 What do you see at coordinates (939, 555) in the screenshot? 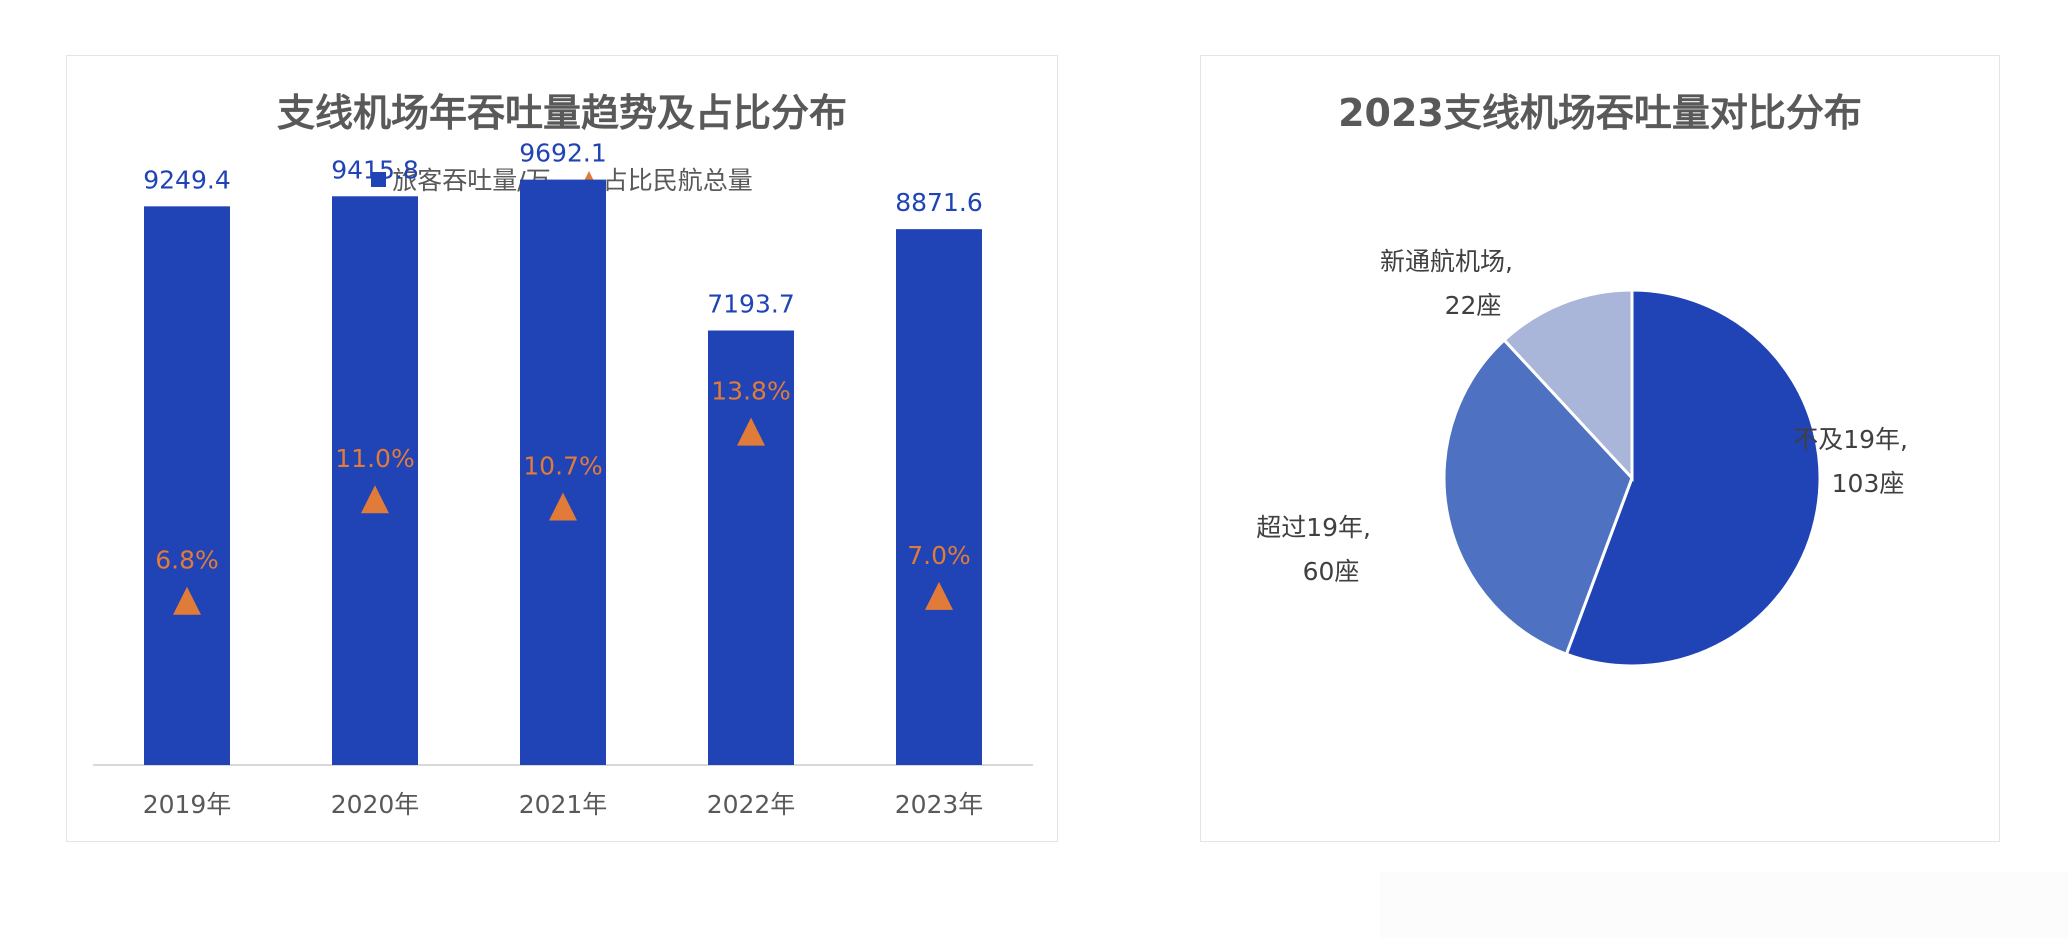
I see `share-label-5: 7.0%` at bounding box center [939, 555].